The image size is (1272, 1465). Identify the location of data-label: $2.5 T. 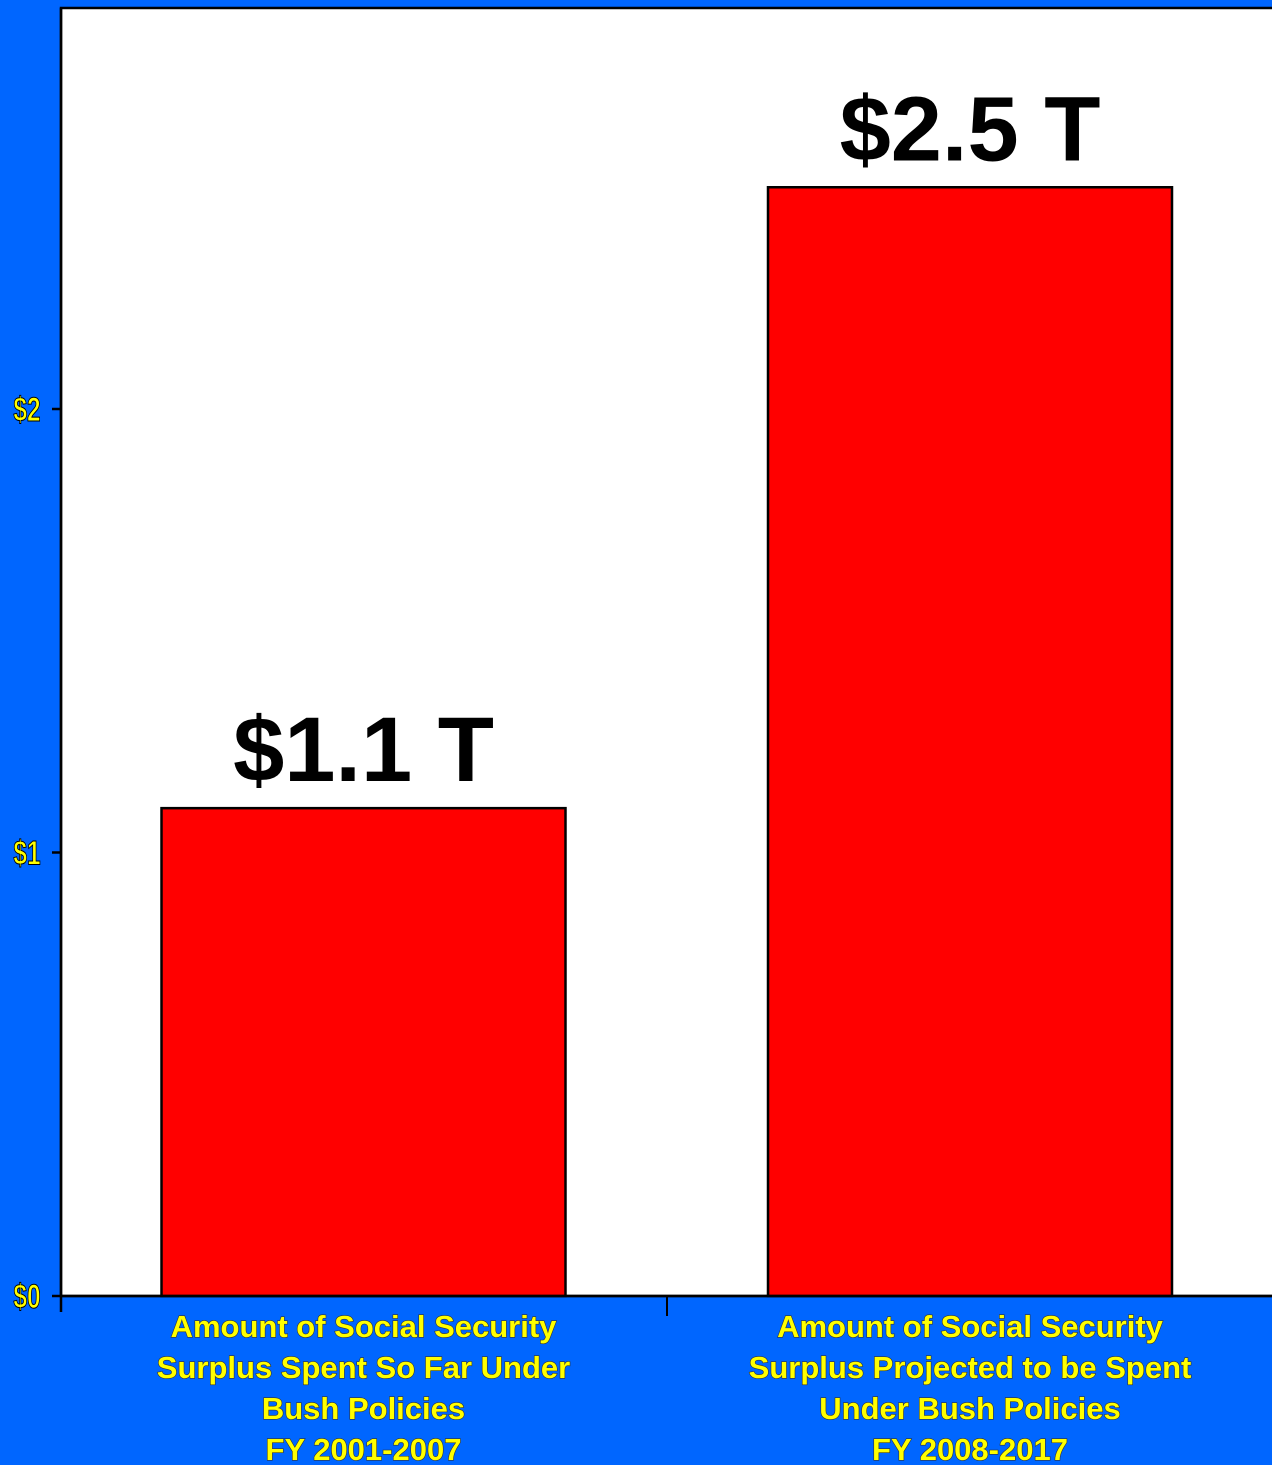
(970, 129).